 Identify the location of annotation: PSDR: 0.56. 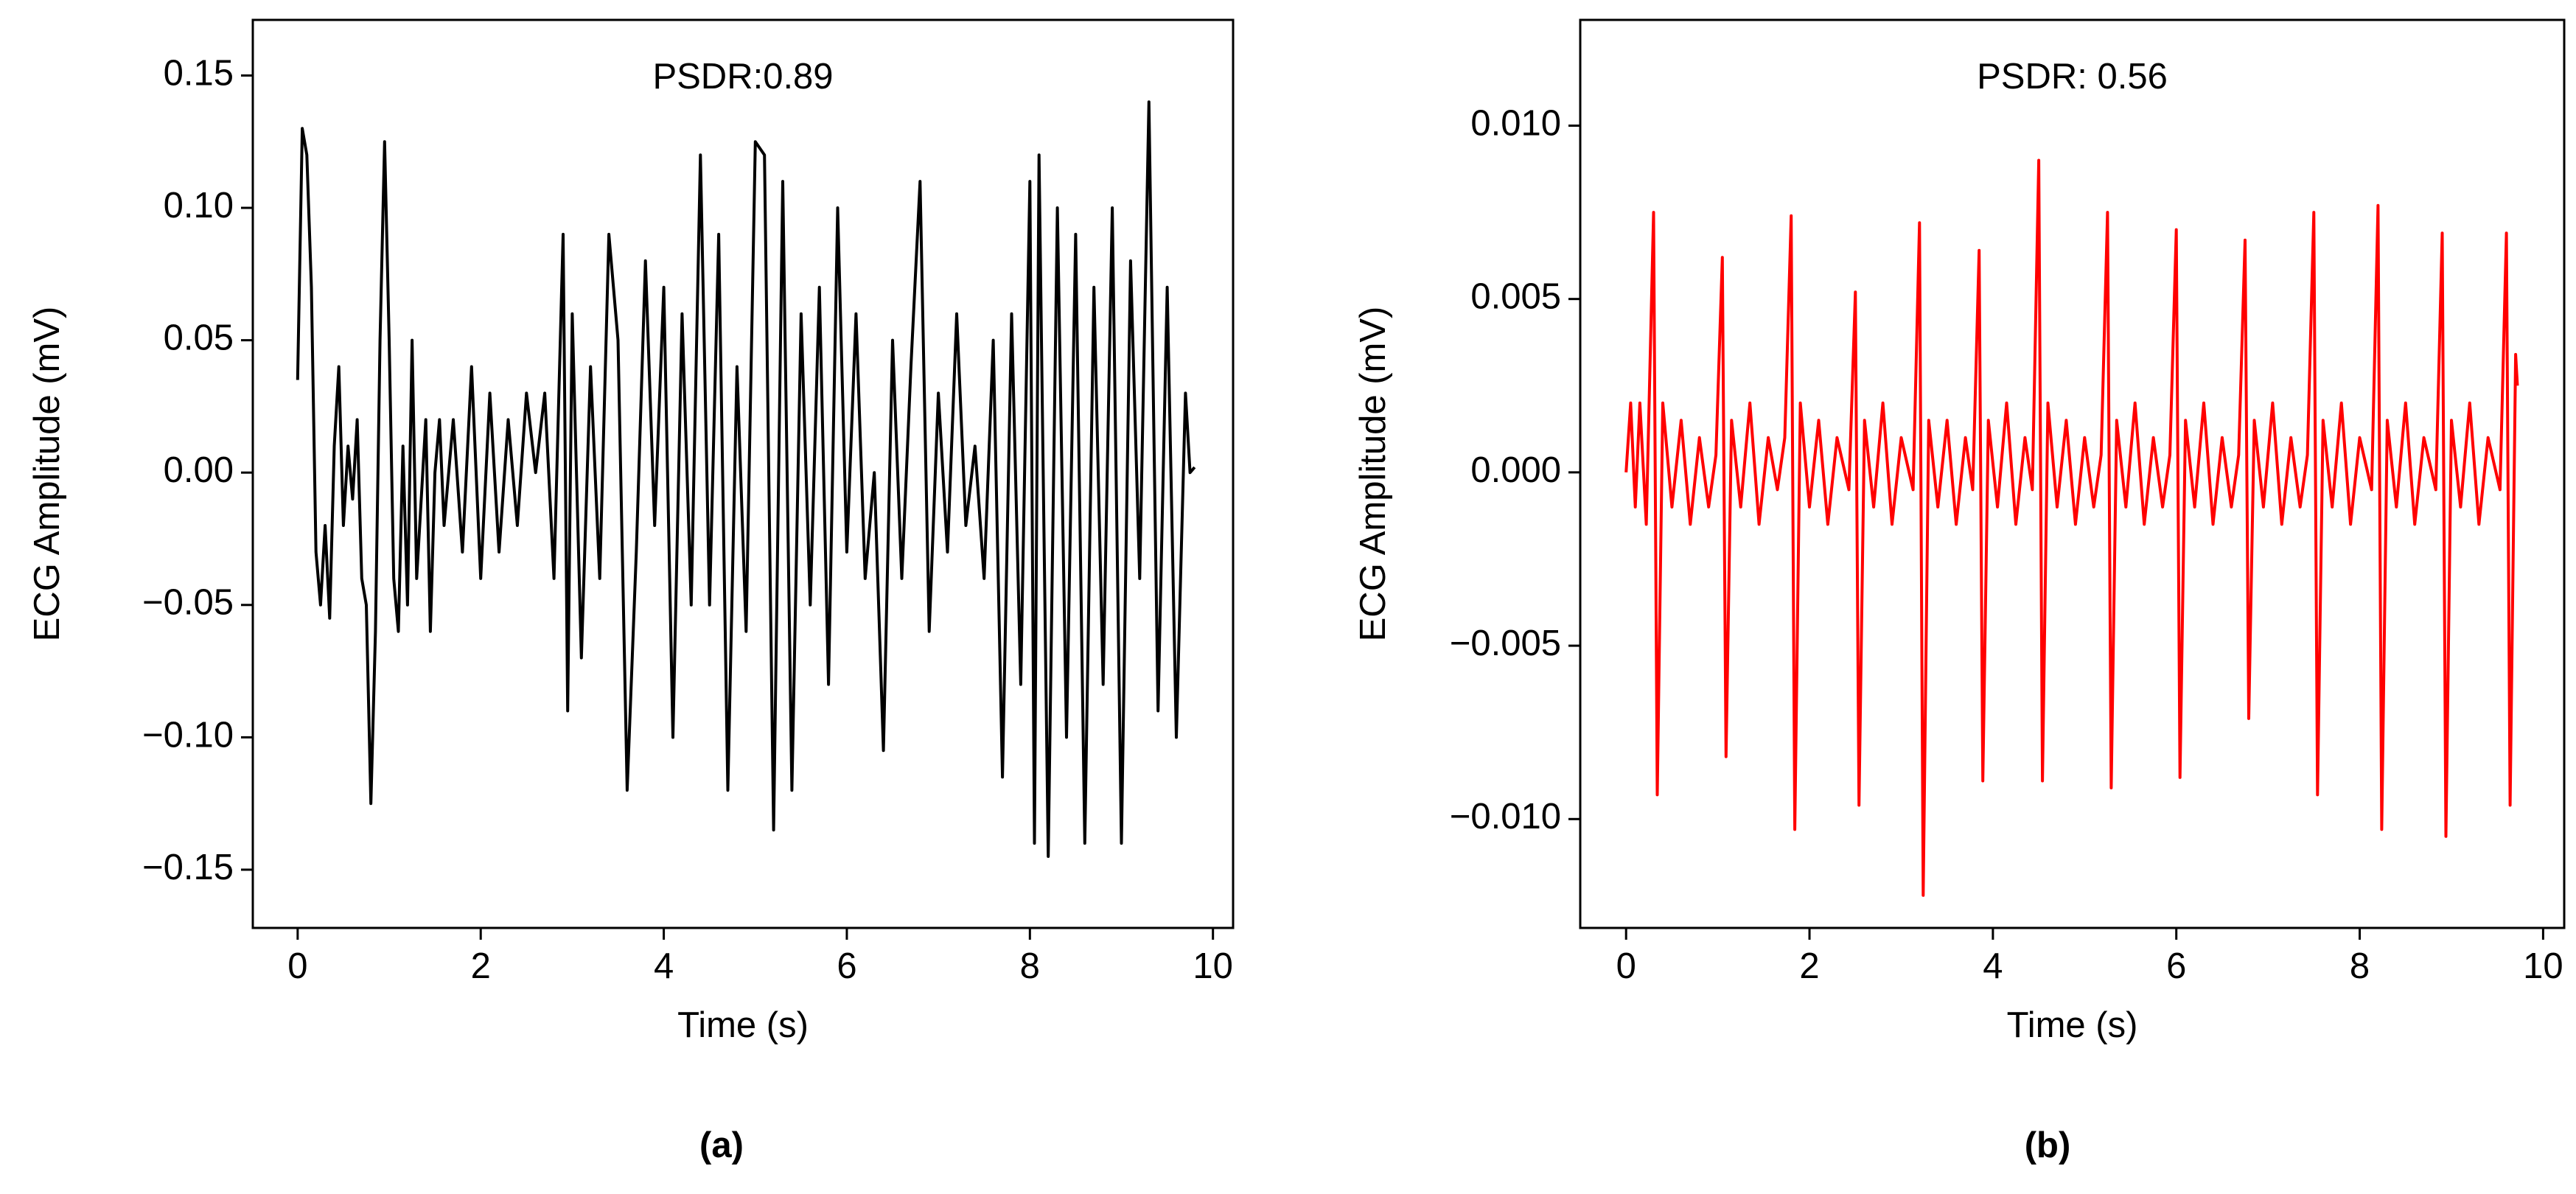
(2072, 77).